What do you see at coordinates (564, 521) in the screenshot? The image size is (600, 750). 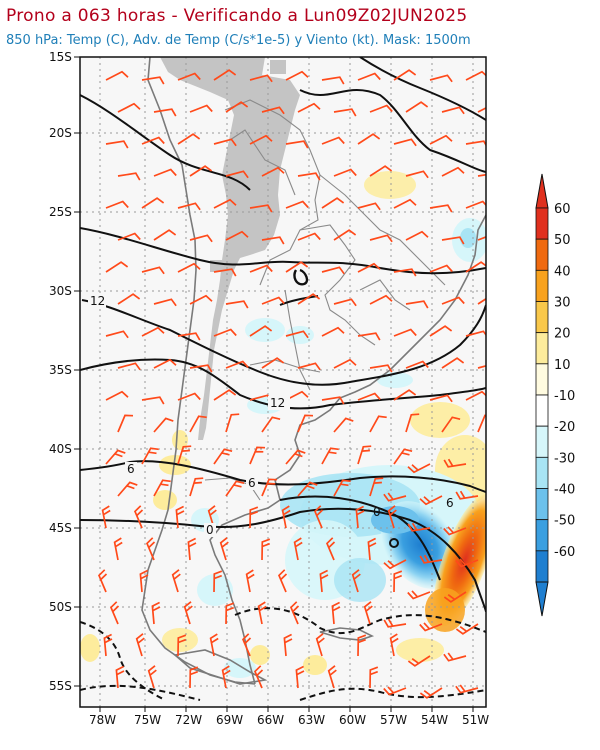 I see `colorbar-label: -50` at bounding box center [564, 521].